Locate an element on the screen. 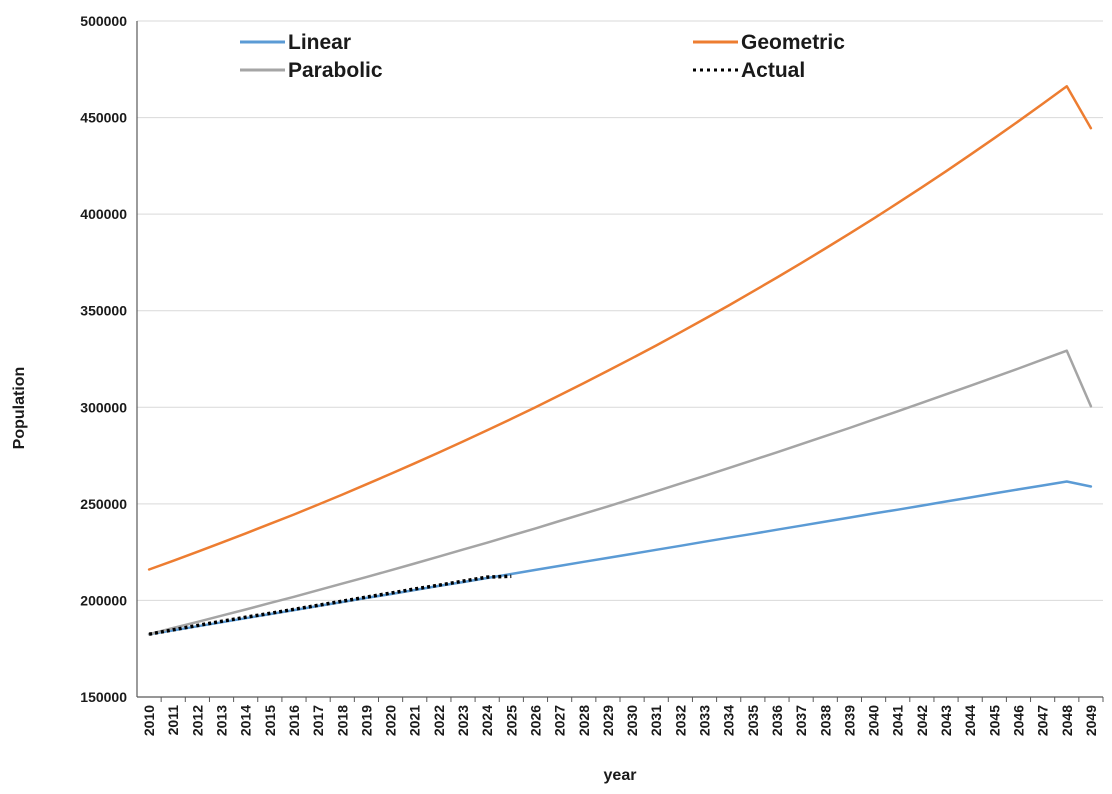 The image size is (1112, 794). x-tick-label: 2020 is located at coordinates (391, 720).